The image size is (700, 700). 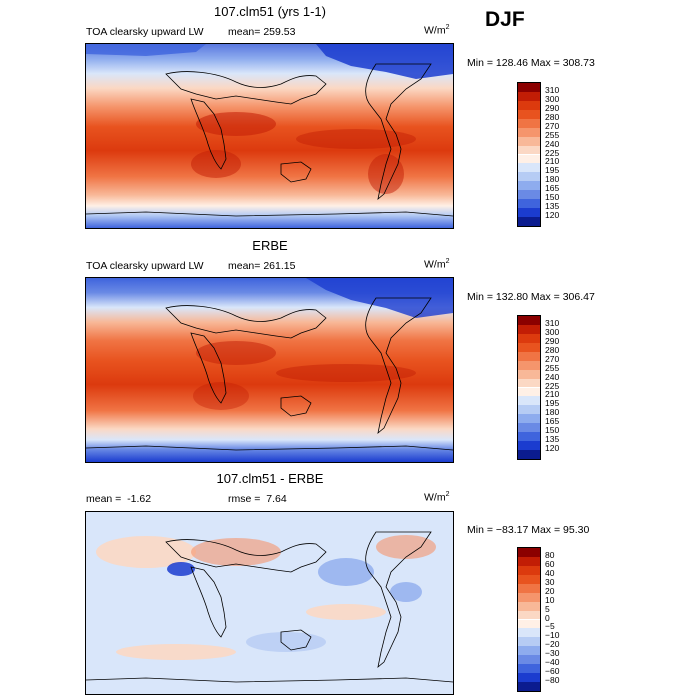 What do you see at coordinates (437, 497) in the screenshot?
I see `panel3-units: W/m2` at bounding box center [437, 497].